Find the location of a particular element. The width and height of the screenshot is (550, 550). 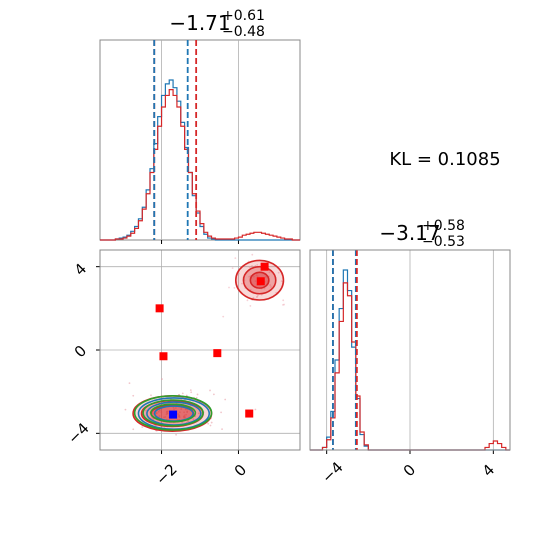

joint-marker-blue is located at coordinates (173, 414).